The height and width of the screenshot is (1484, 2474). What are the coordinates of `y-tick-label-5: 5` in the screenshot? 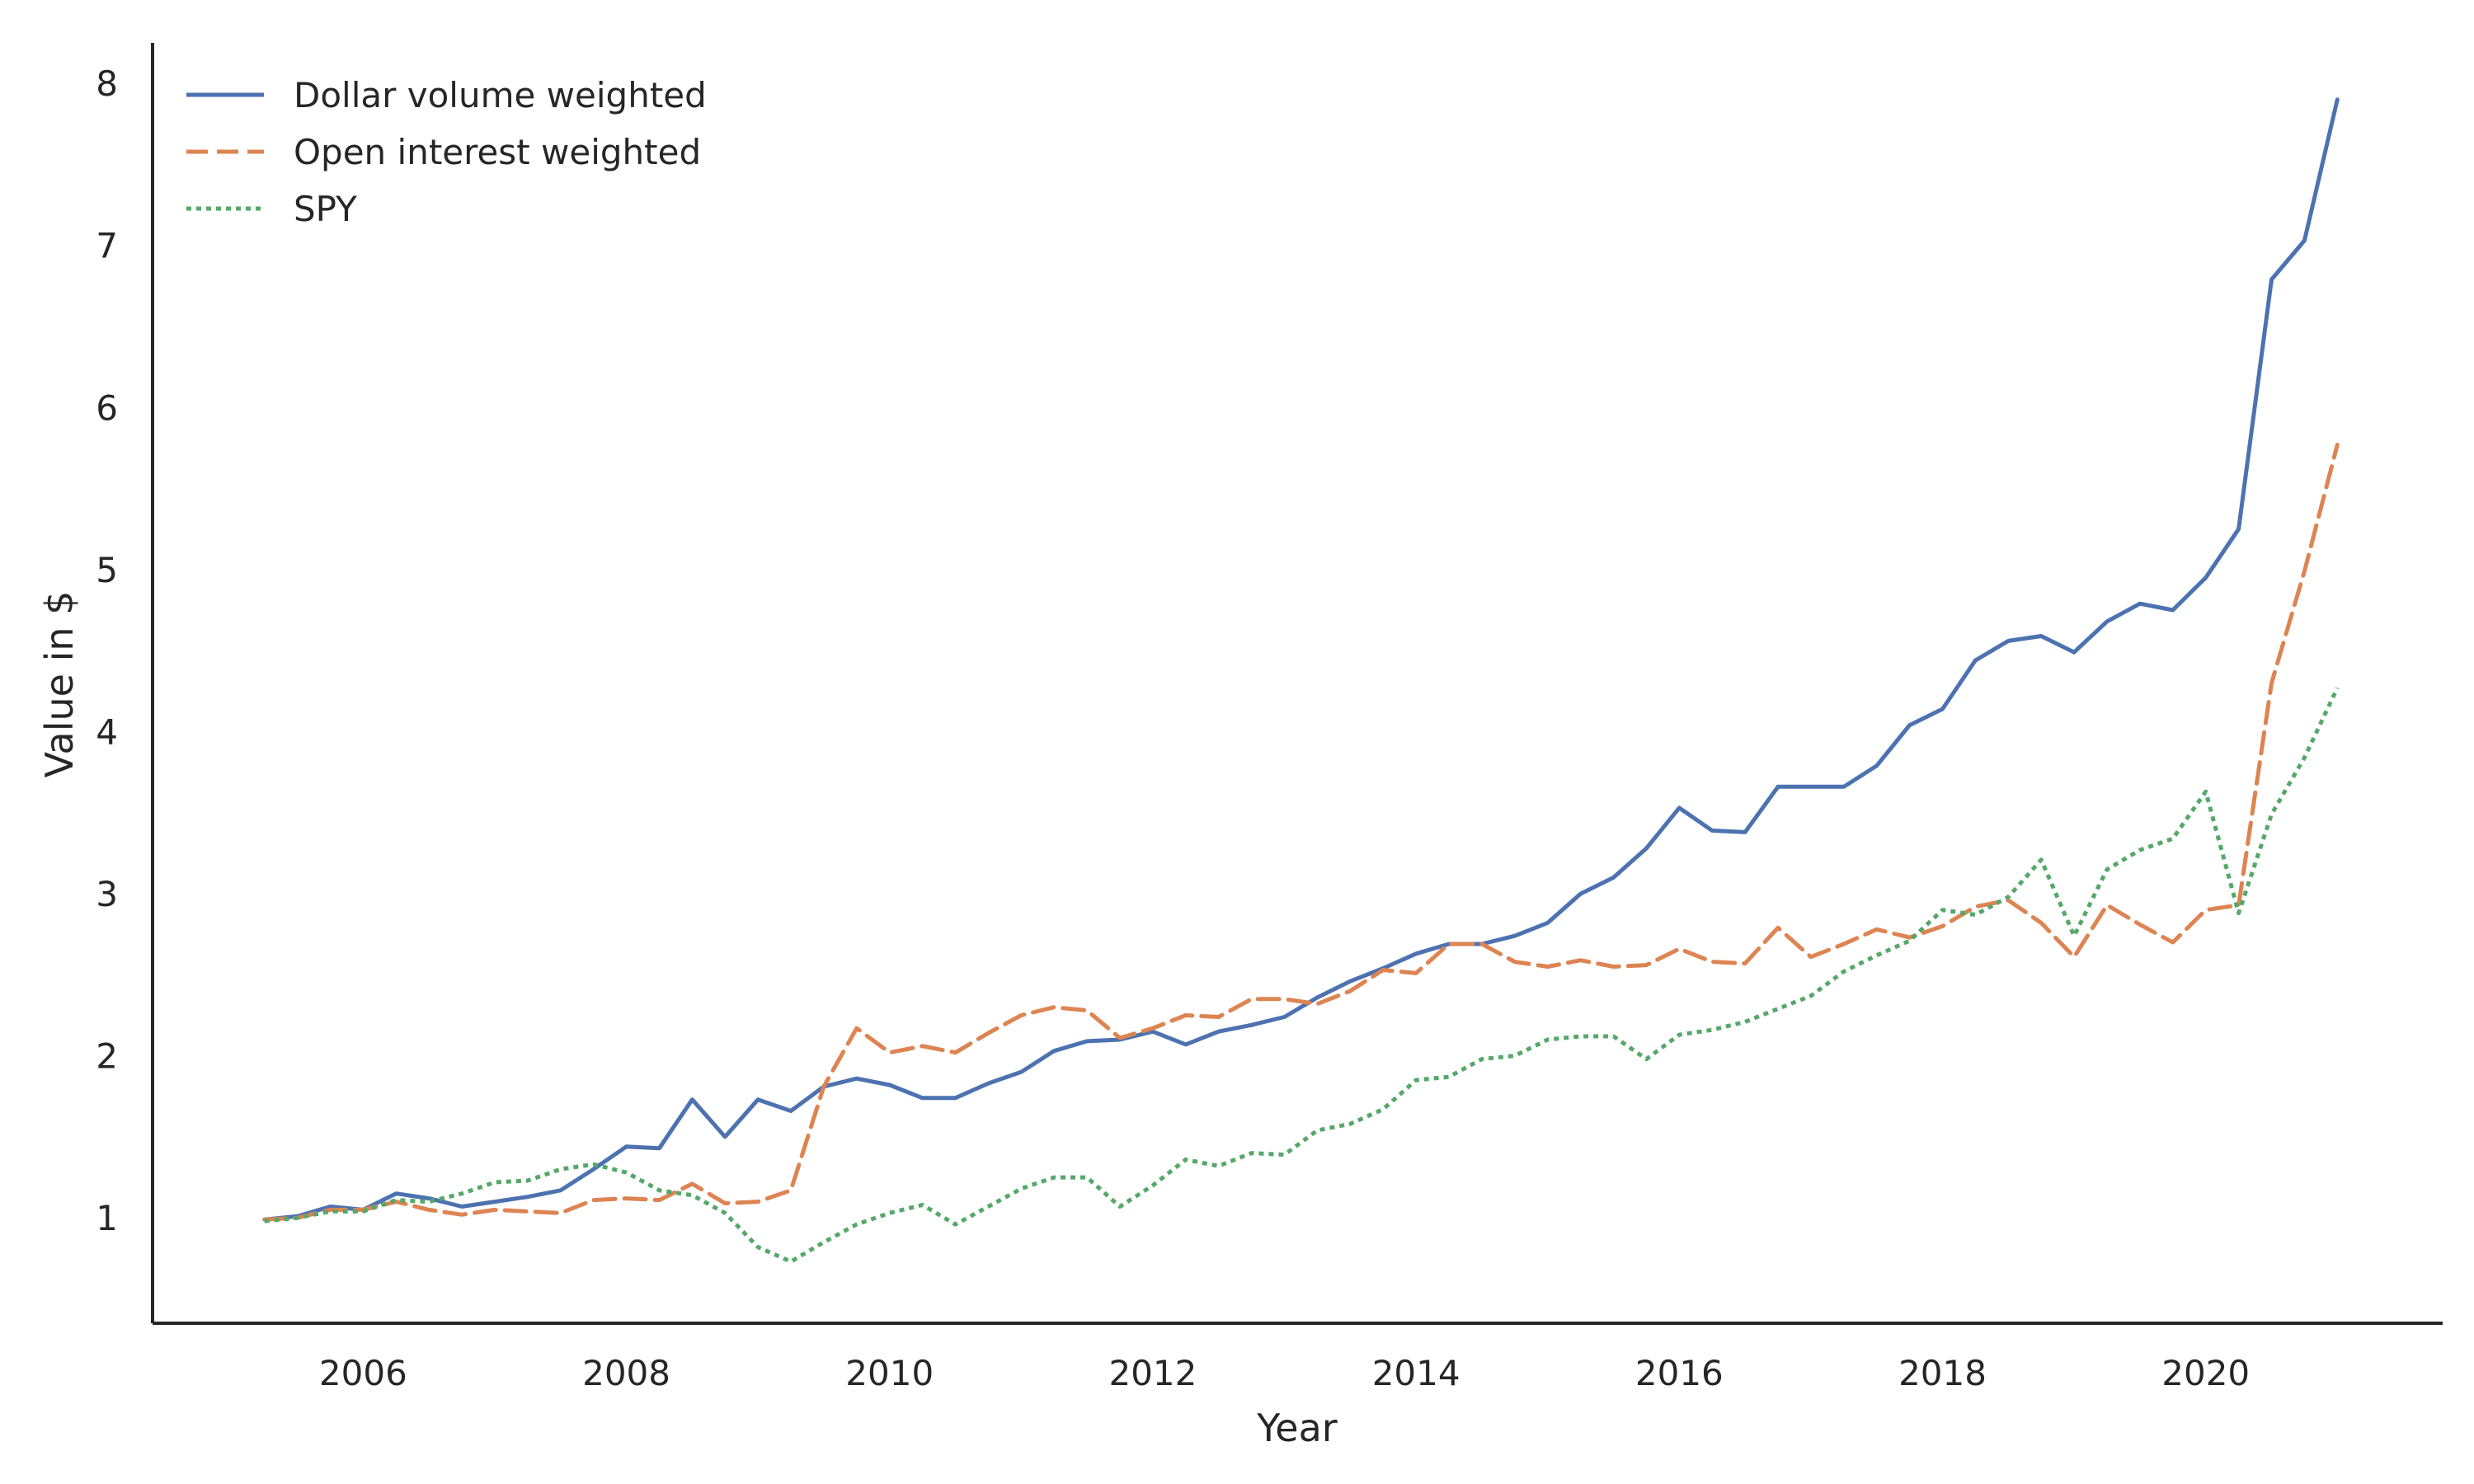 It's located at (107, 570).